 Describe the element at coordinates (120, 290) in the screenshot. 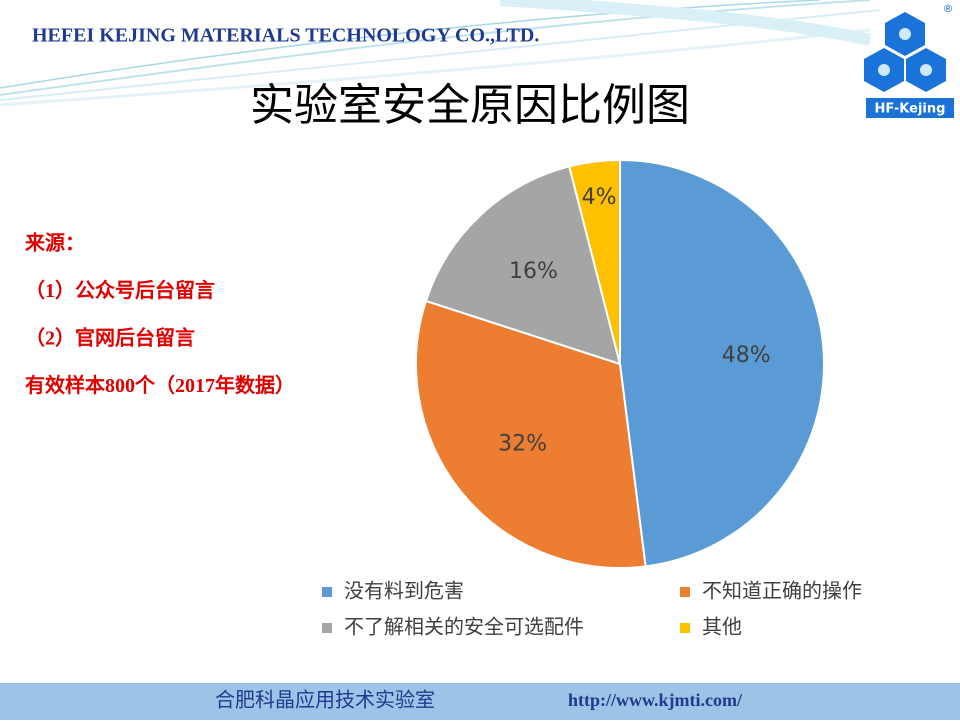

I see `note-line: （1）公众号后台留言` at that location.